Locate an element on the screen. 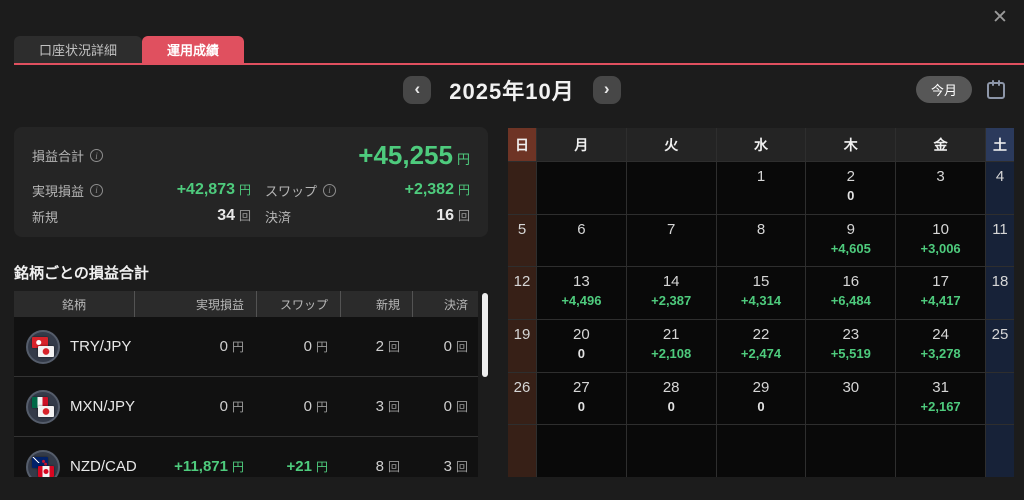  calendar-date: 13 is located at coordinates (581, 282).